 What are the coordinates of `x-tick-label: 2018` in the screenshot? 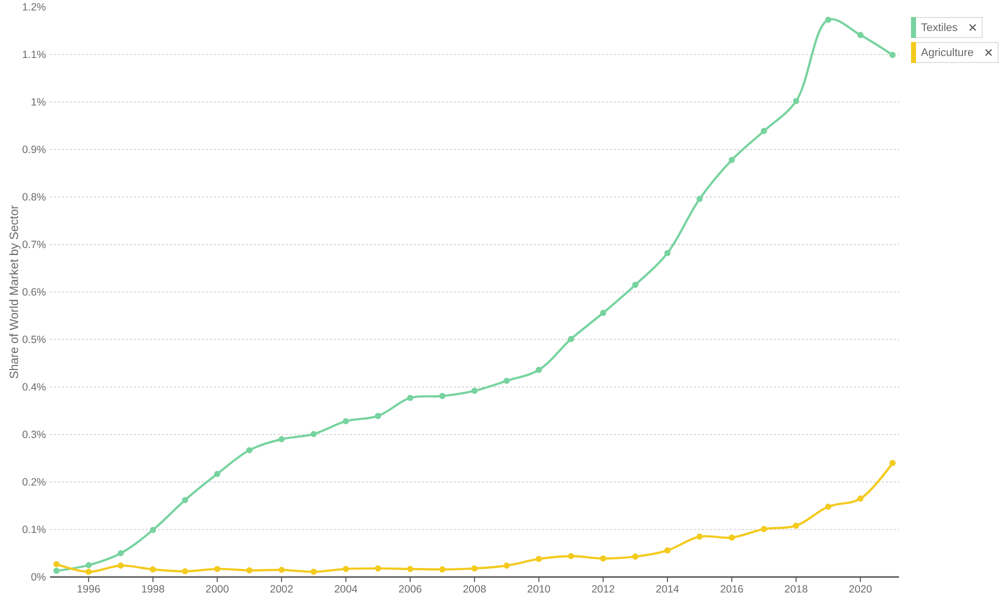 It's located at (796, 589).